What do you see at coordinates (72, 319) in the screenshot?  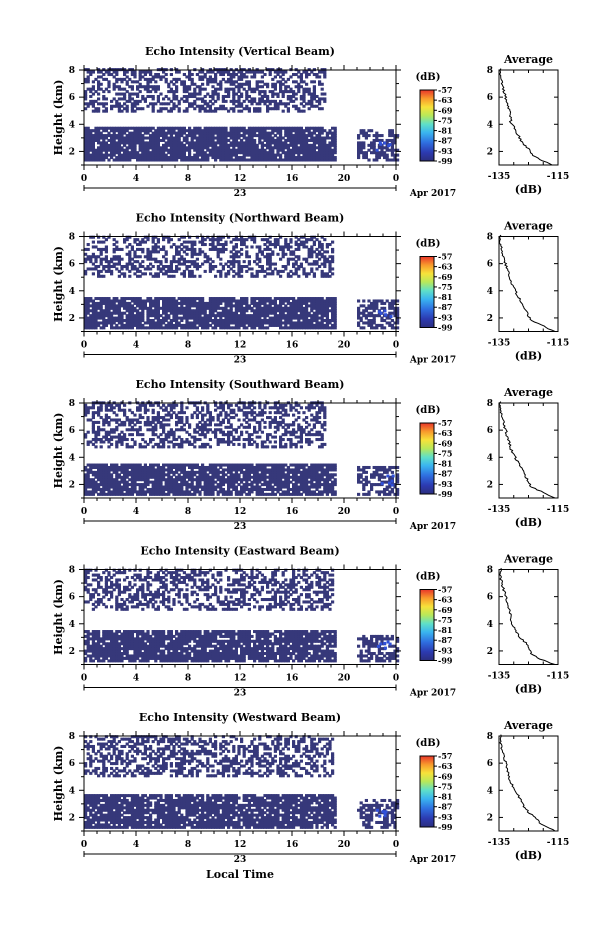 I see `y-tick-label: 2` at bounding box center [72, 319].